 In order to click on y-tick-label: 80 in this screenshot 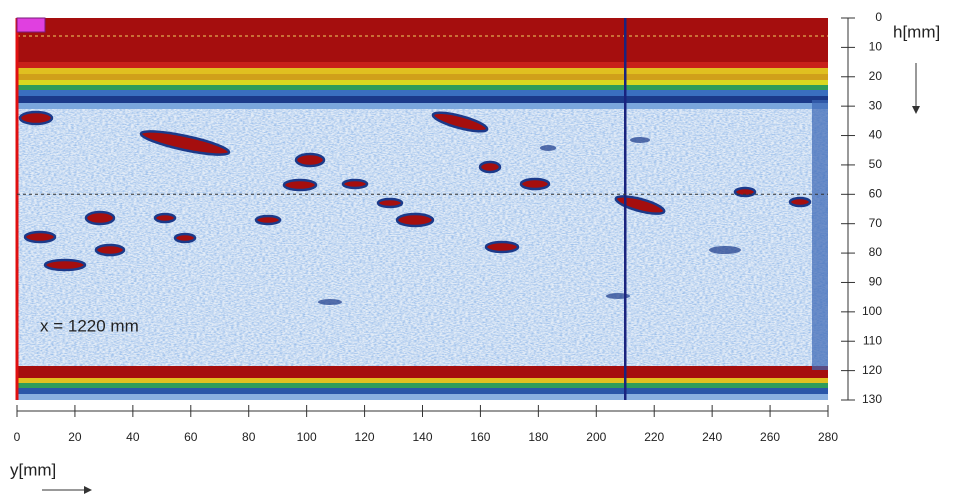, I will do `click(876, 252)`.